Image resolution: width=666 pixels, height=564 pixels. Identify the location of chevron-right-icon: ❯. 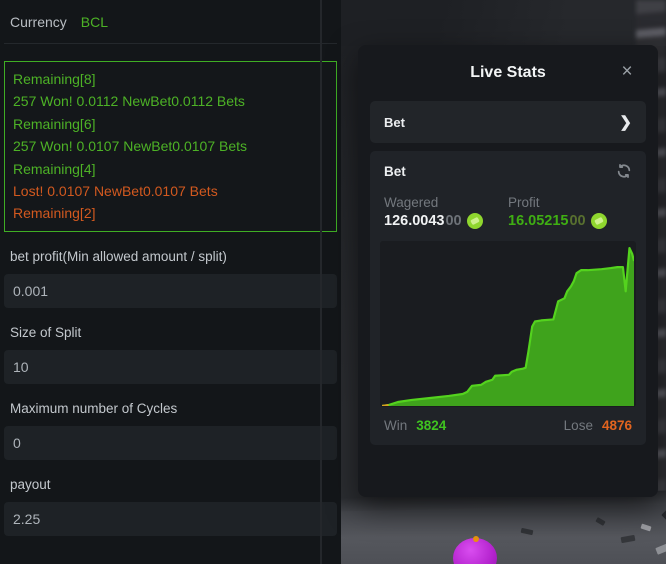
(625, 122).